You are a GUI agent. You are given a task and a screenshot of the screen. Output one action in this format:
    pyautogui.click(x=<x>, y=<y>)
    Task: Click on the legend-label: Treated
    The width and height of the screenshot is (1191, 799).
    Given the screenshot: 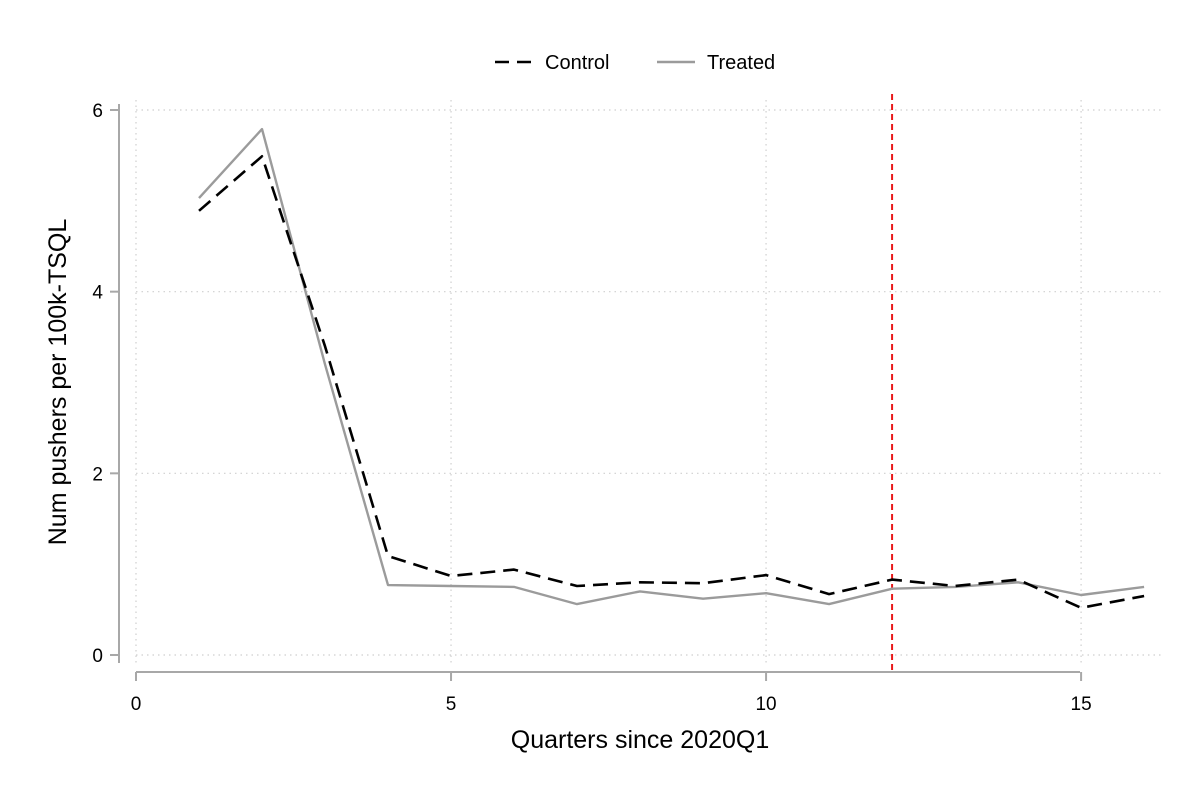 What is the action you would take?
    pyautogui.click(x=741, y=63)
    